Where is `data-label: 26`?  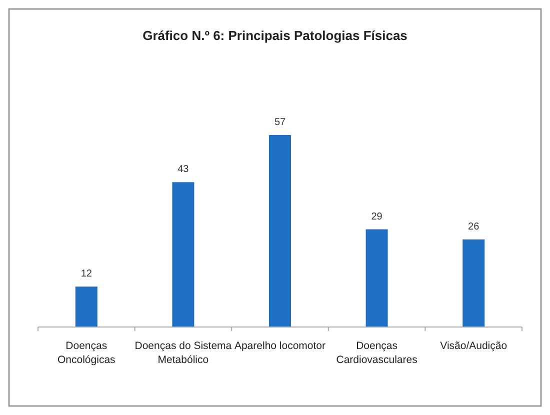
data-label: 26 is located at coordinates (474, 226).